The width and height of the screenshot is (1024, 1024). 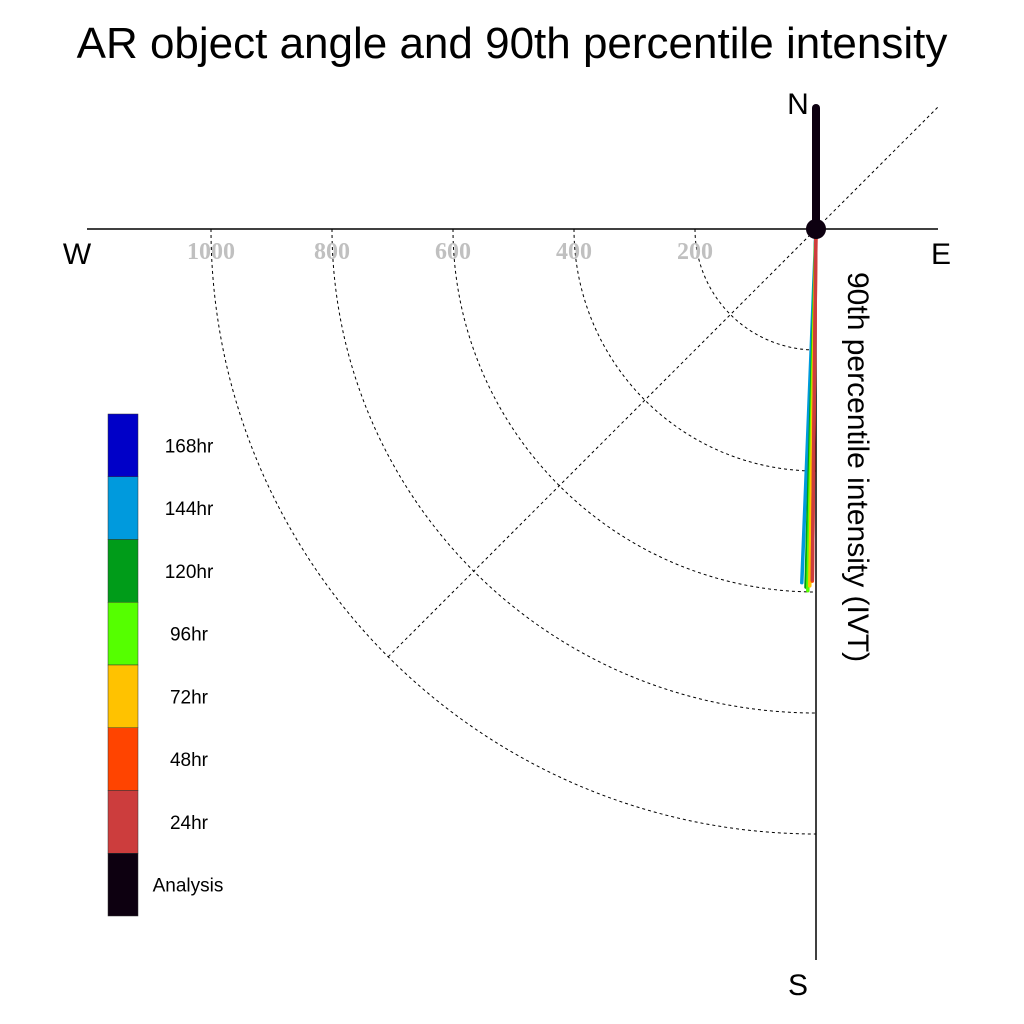 What do you see at coordinates (798, 985) in the screenshot?
I see `compass-south: S` at bounding box center [798, 985].